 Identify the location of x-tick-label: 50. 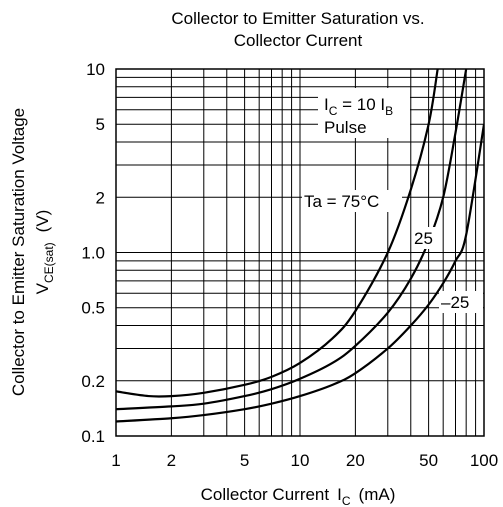
(428, 460).